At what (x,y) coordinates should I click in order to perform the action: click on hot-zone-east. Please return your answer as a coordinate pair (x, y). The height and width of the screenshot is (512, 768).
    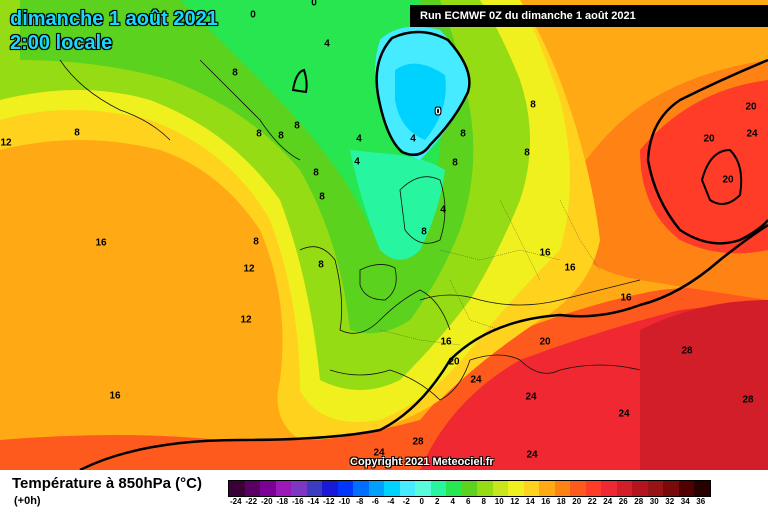
    Looking at the image, I should click on (704, 167).